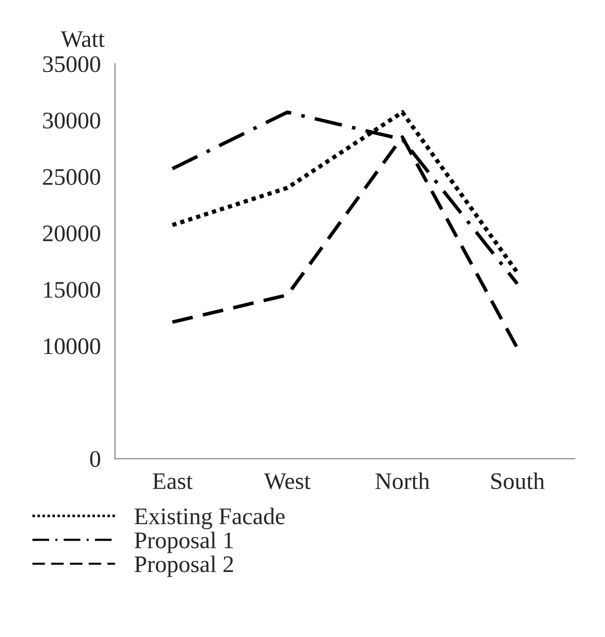 The width and height of the screenshot is (605, 637). I want to click on legend-label: Proposal 1, so click(183, 543).